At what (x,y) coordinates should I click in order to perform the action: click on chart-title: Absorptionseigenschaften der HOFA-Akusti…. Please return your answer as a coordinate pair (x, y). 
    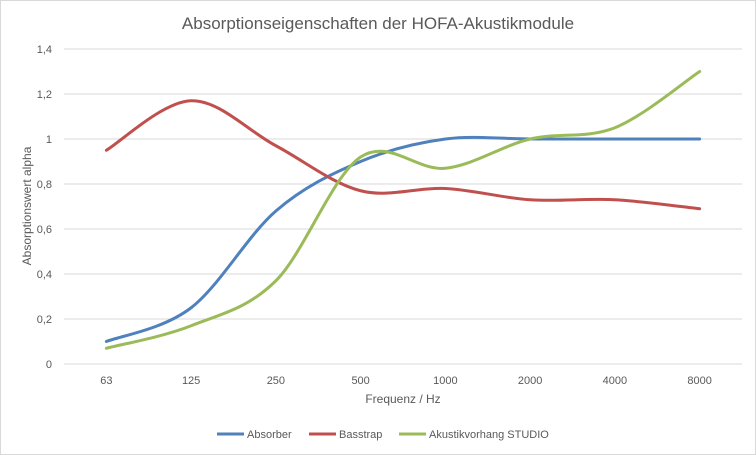
    Looking at the image, I should click on (378, 23).